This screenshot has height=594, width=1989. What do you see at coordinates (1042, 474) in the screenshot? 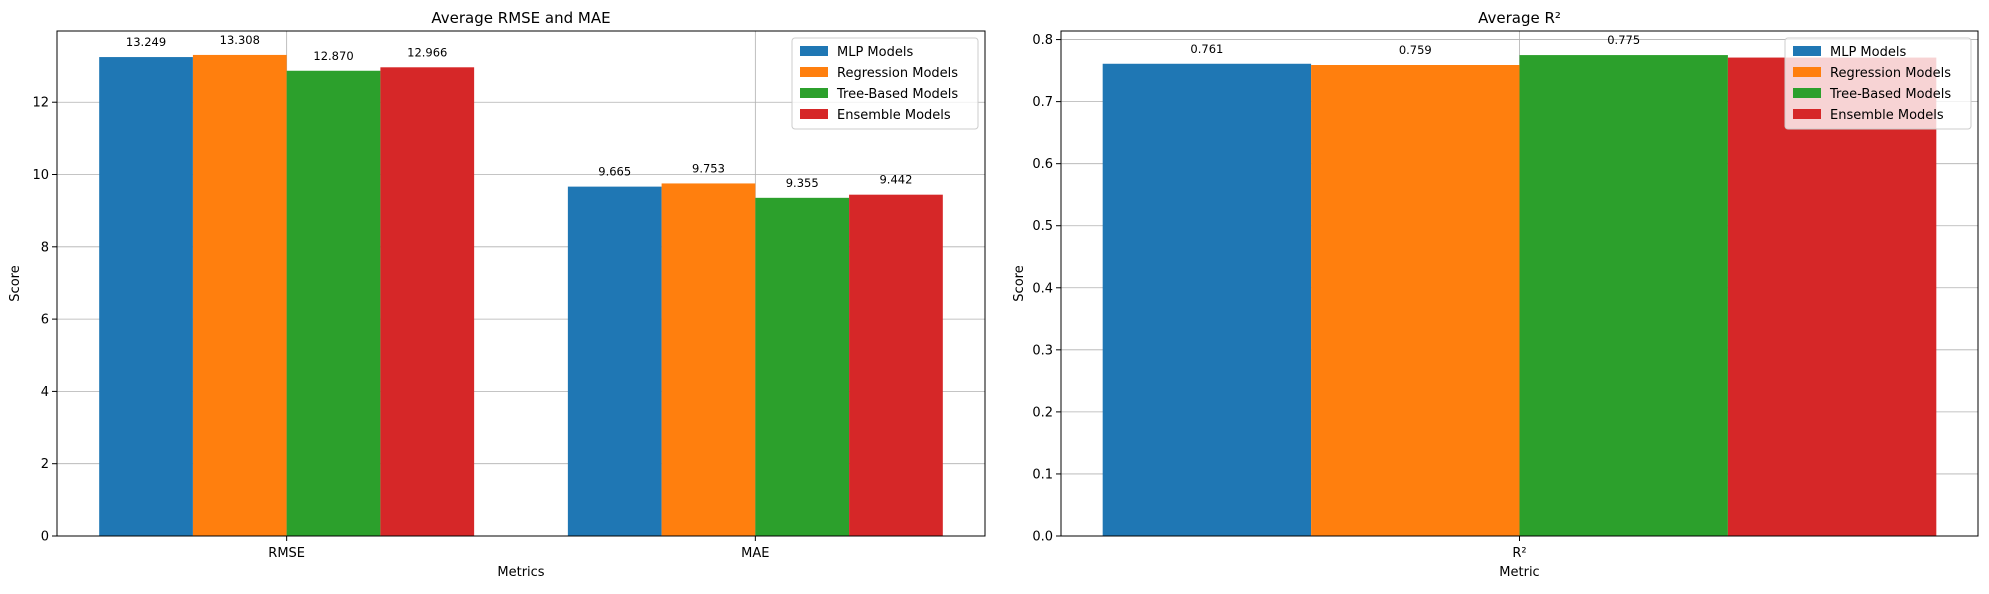
I see `y-tick-label: 0.1` at bounding box center [1042, 474].